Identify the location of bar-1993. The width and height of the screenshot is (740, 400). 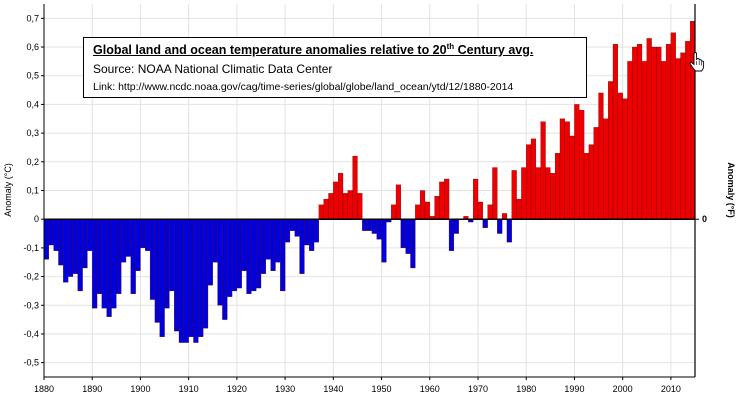
(591, 182).